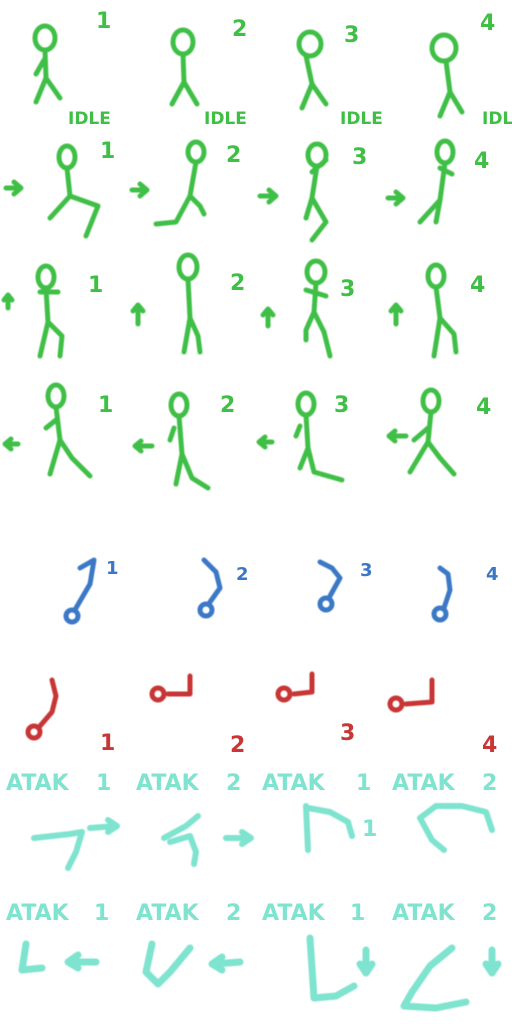 This screenshot has height=1024, width=512. What do you see at coordinates (258, 591) in the screenshot?
I see `blue-hook-row` at bounding box center [258, 591].